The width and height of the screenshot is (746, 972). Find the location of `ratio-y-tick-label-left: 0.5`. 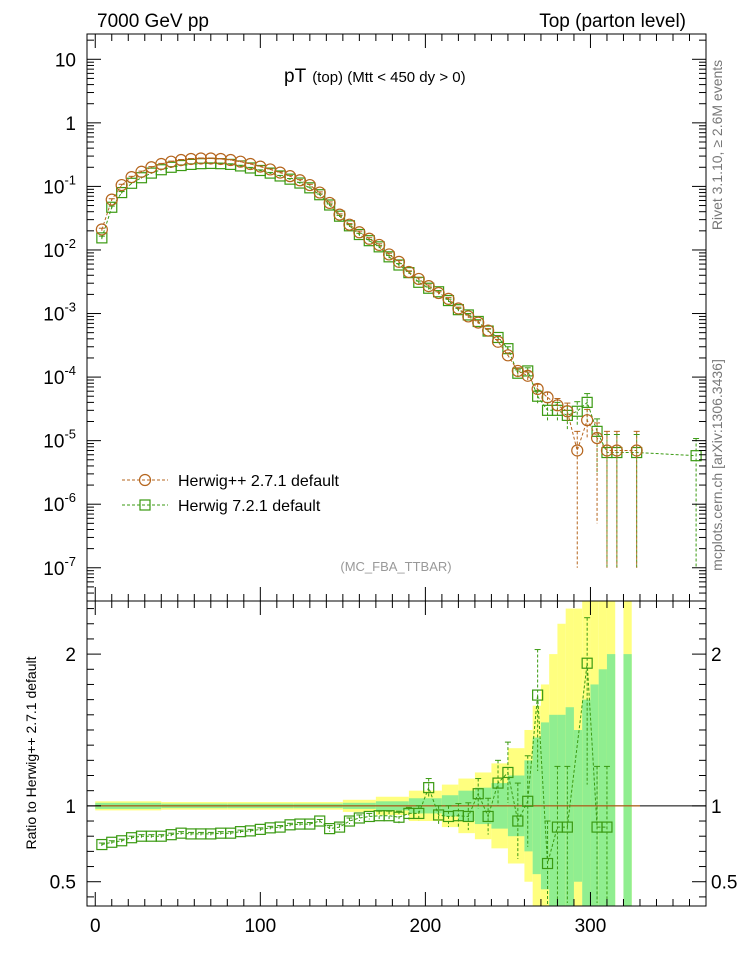

ratio-y-tick-label-left: 0.5 is located at coordinates (63, 883).